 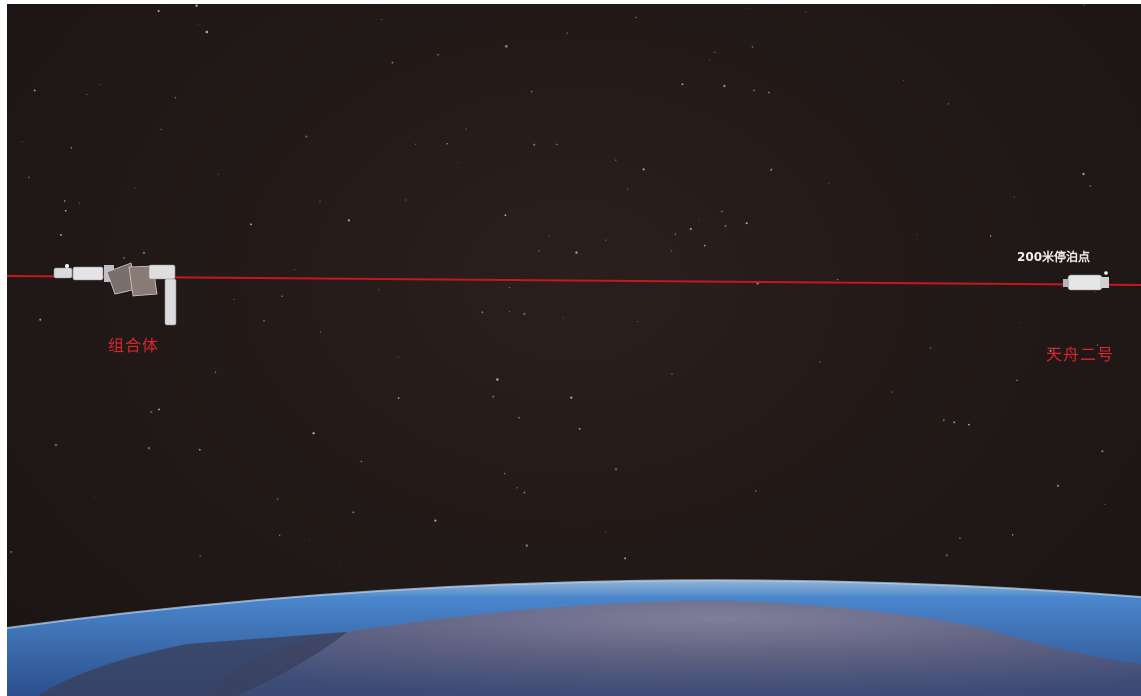 I want to click on earth-landmass, so click(x=674, y=648).